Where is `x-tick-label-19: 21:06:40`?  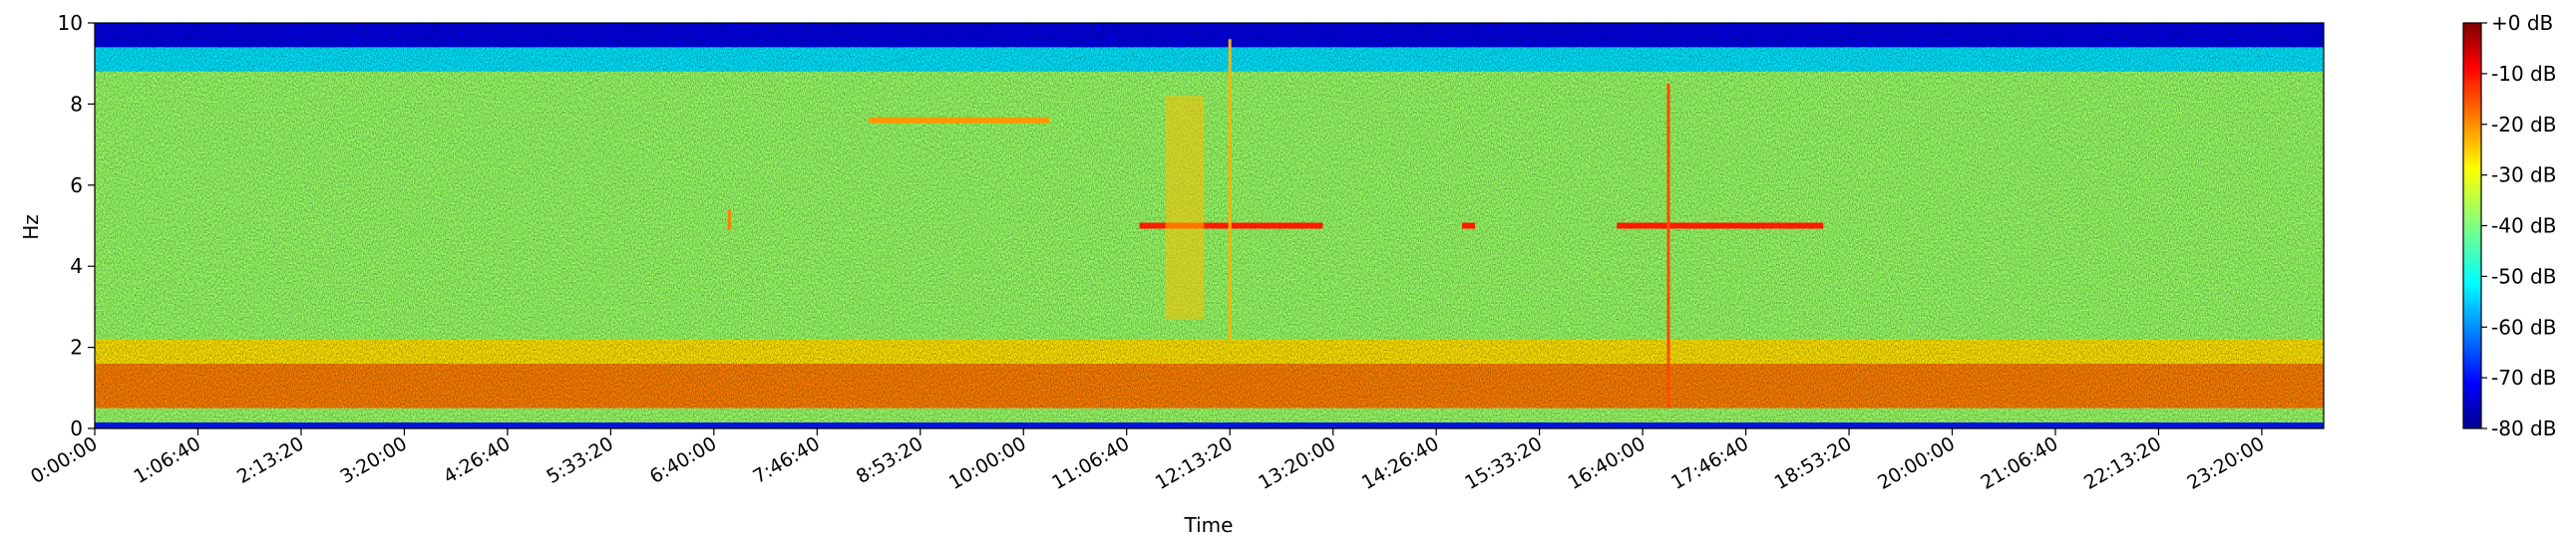 x-tick-label-19: 21:06:40 is located at coordinates (2020, 463).